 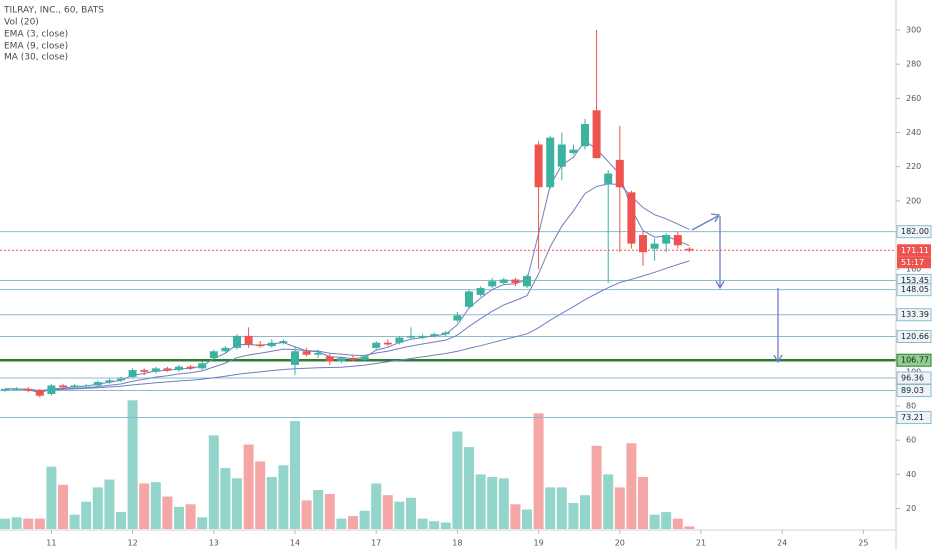 I want to click on x-tick-label: 11, so click(x=51, y=543).